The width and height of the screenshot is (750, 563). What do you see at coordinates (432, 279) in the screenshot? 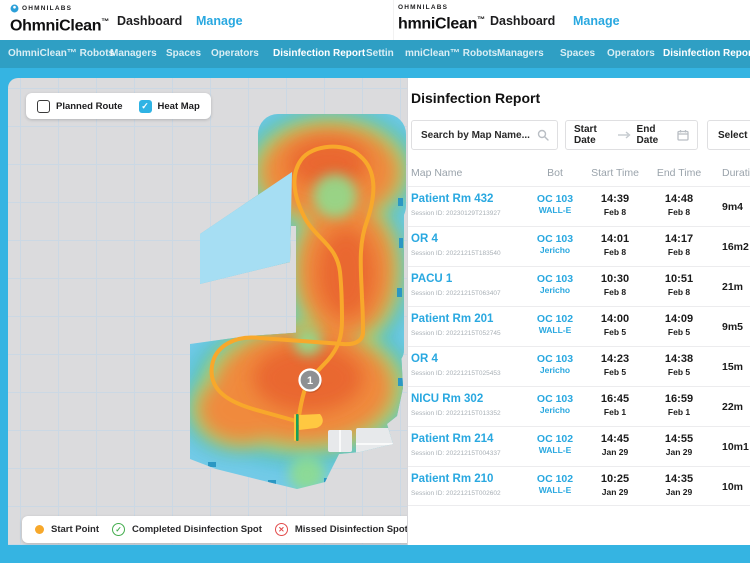
I see `map-name-link: PACU 1` at bounding box center [432, 279].